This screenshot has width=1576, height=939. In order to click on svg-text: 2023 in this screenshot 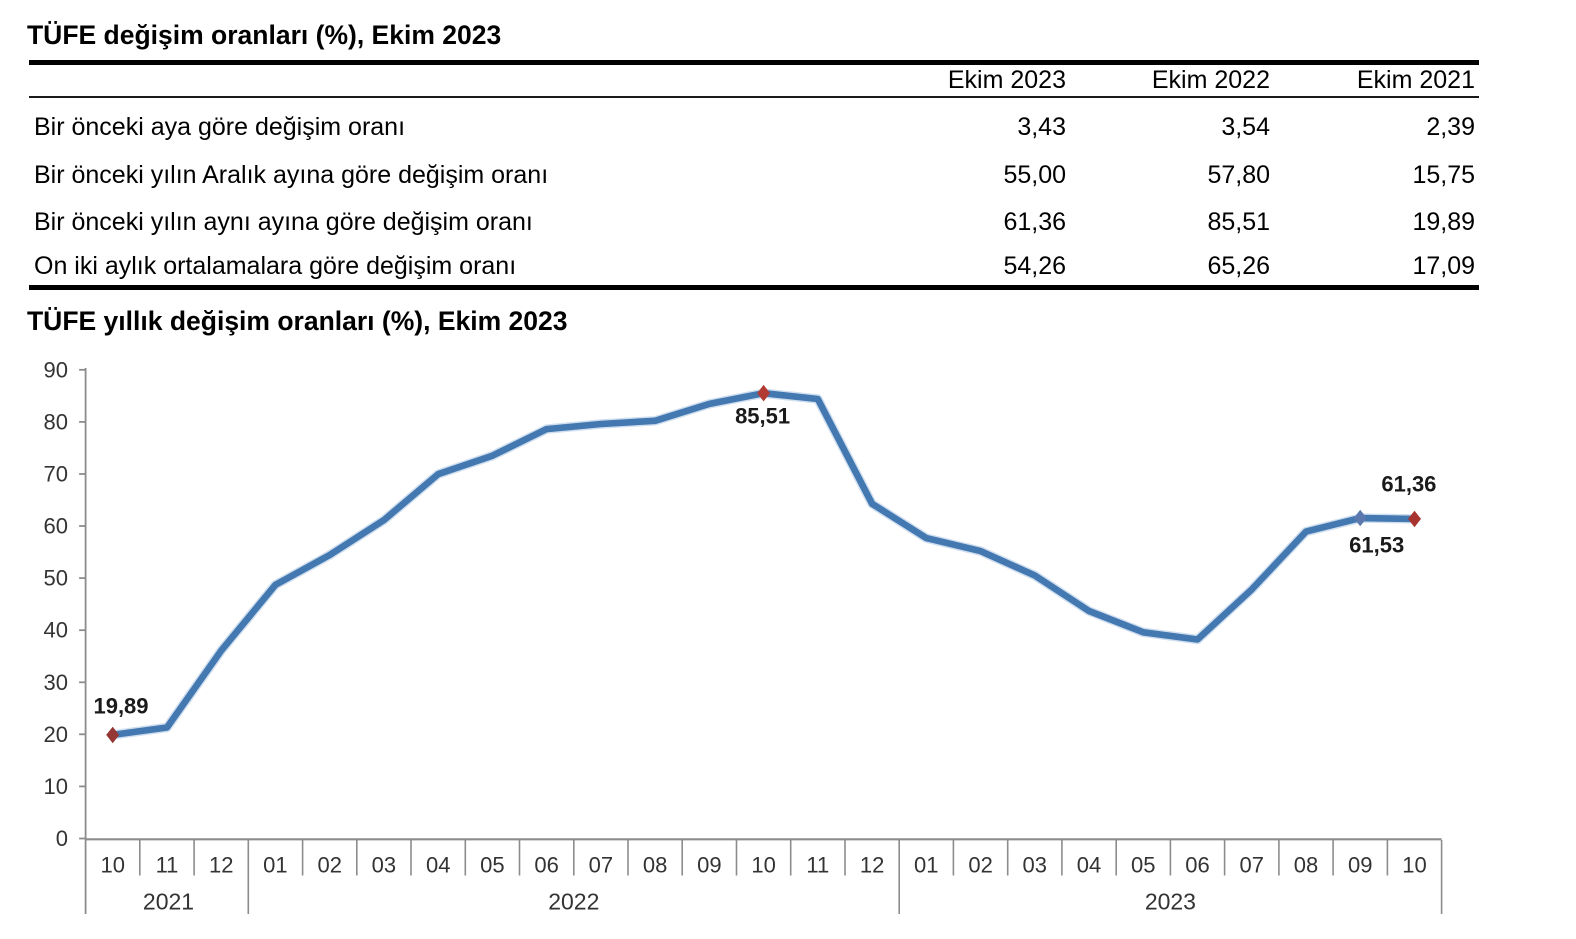, I will do `click(1170, 902)`.